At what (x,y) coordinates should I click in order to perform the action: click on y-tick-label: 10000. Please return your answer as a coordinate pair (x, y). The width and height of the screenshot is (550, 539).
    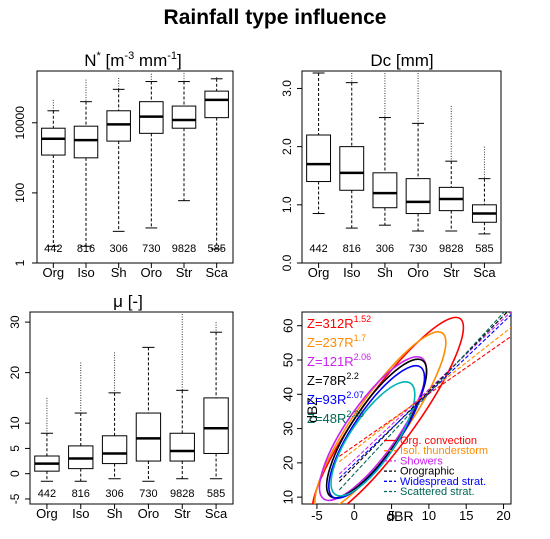
    Looking at the image, I should click on (20, 123).